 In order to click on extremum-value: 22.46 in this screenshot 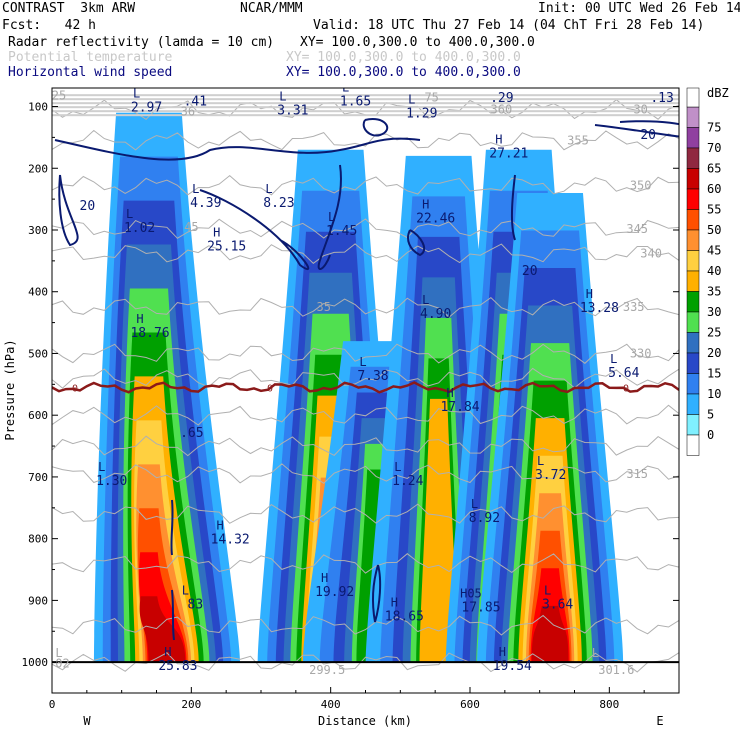, I will do `click(435, 219)`.